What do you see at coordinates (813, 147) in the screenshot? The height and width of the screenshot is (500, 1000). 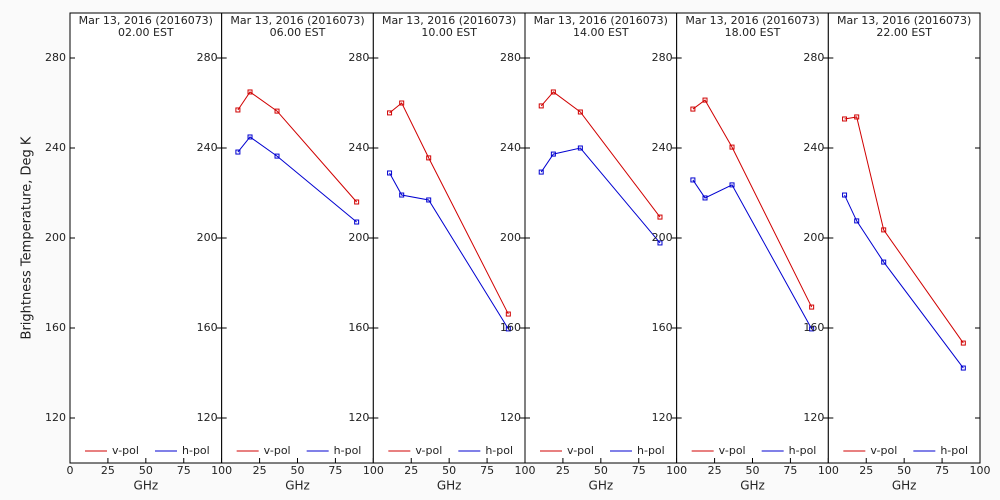 I see `y-tick-label: 240` at bounding box center [813, 147].